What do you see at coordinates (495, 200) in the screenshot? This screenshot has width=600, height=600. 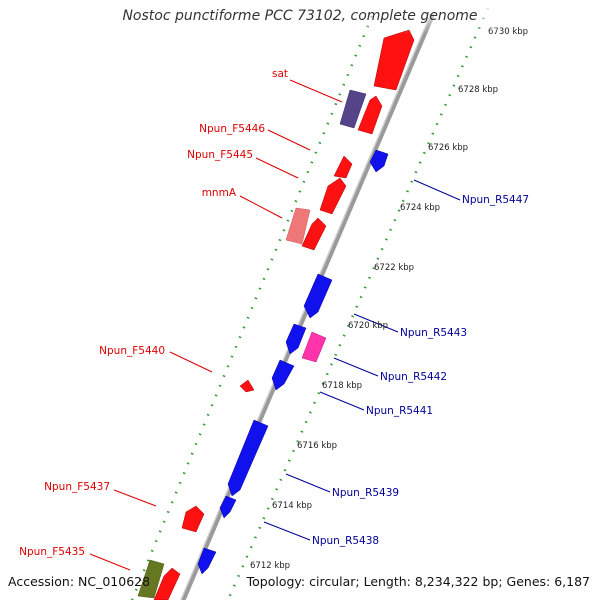 I see `gene-label-npun-r5447: Npun_R5447` at bounding box center [495, 200].